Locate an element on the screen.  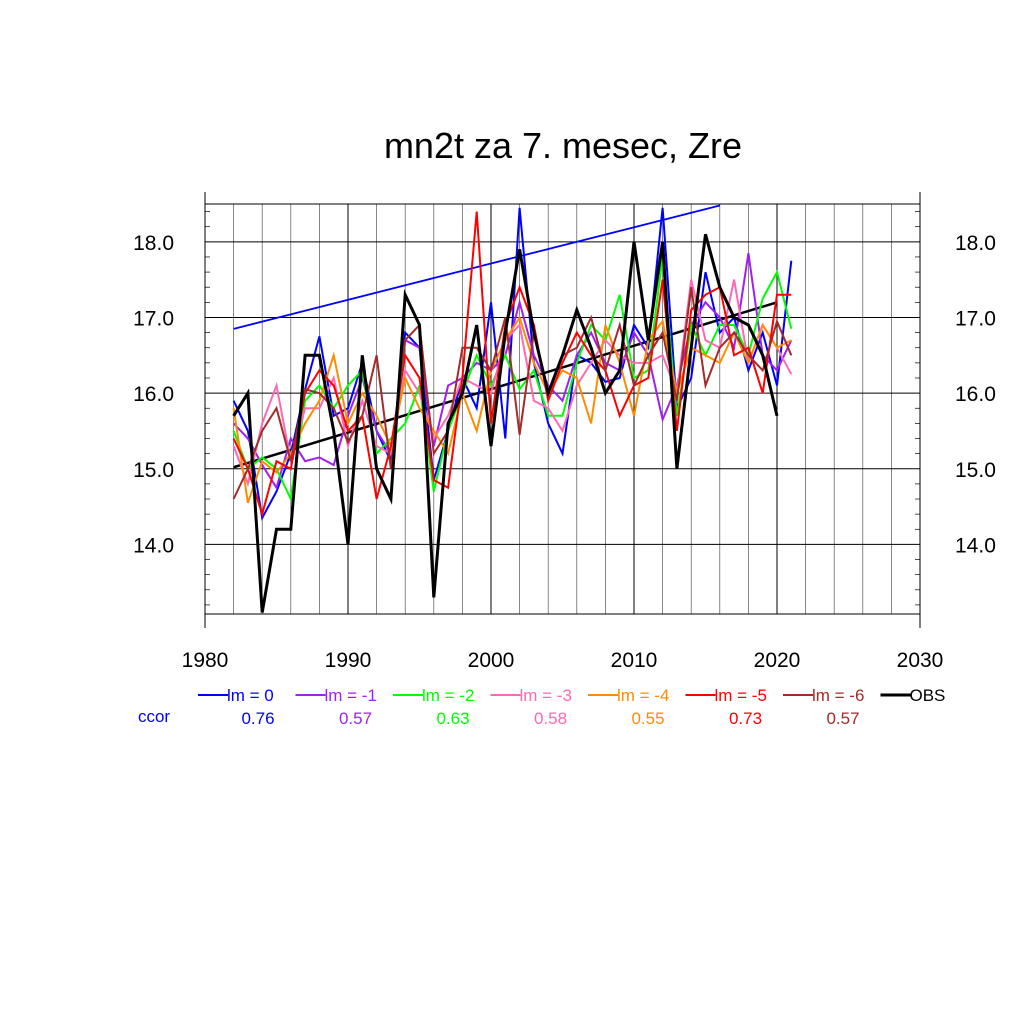
legend-label: lm = 0 is located at coordinates (250, 695).